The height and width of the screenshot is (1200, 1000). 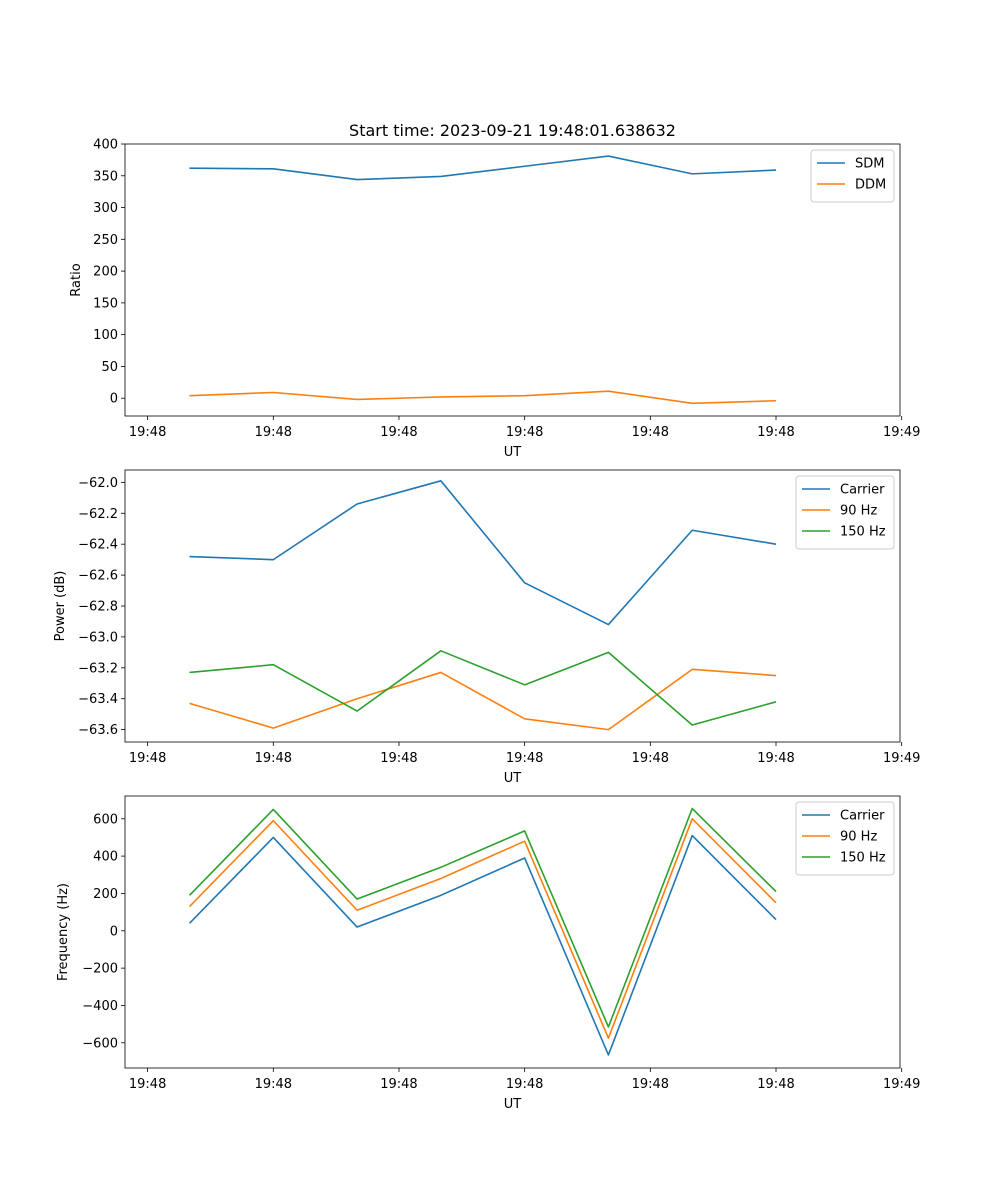 I want to click on y-tick-label: 300, so click(x=105, y=208).